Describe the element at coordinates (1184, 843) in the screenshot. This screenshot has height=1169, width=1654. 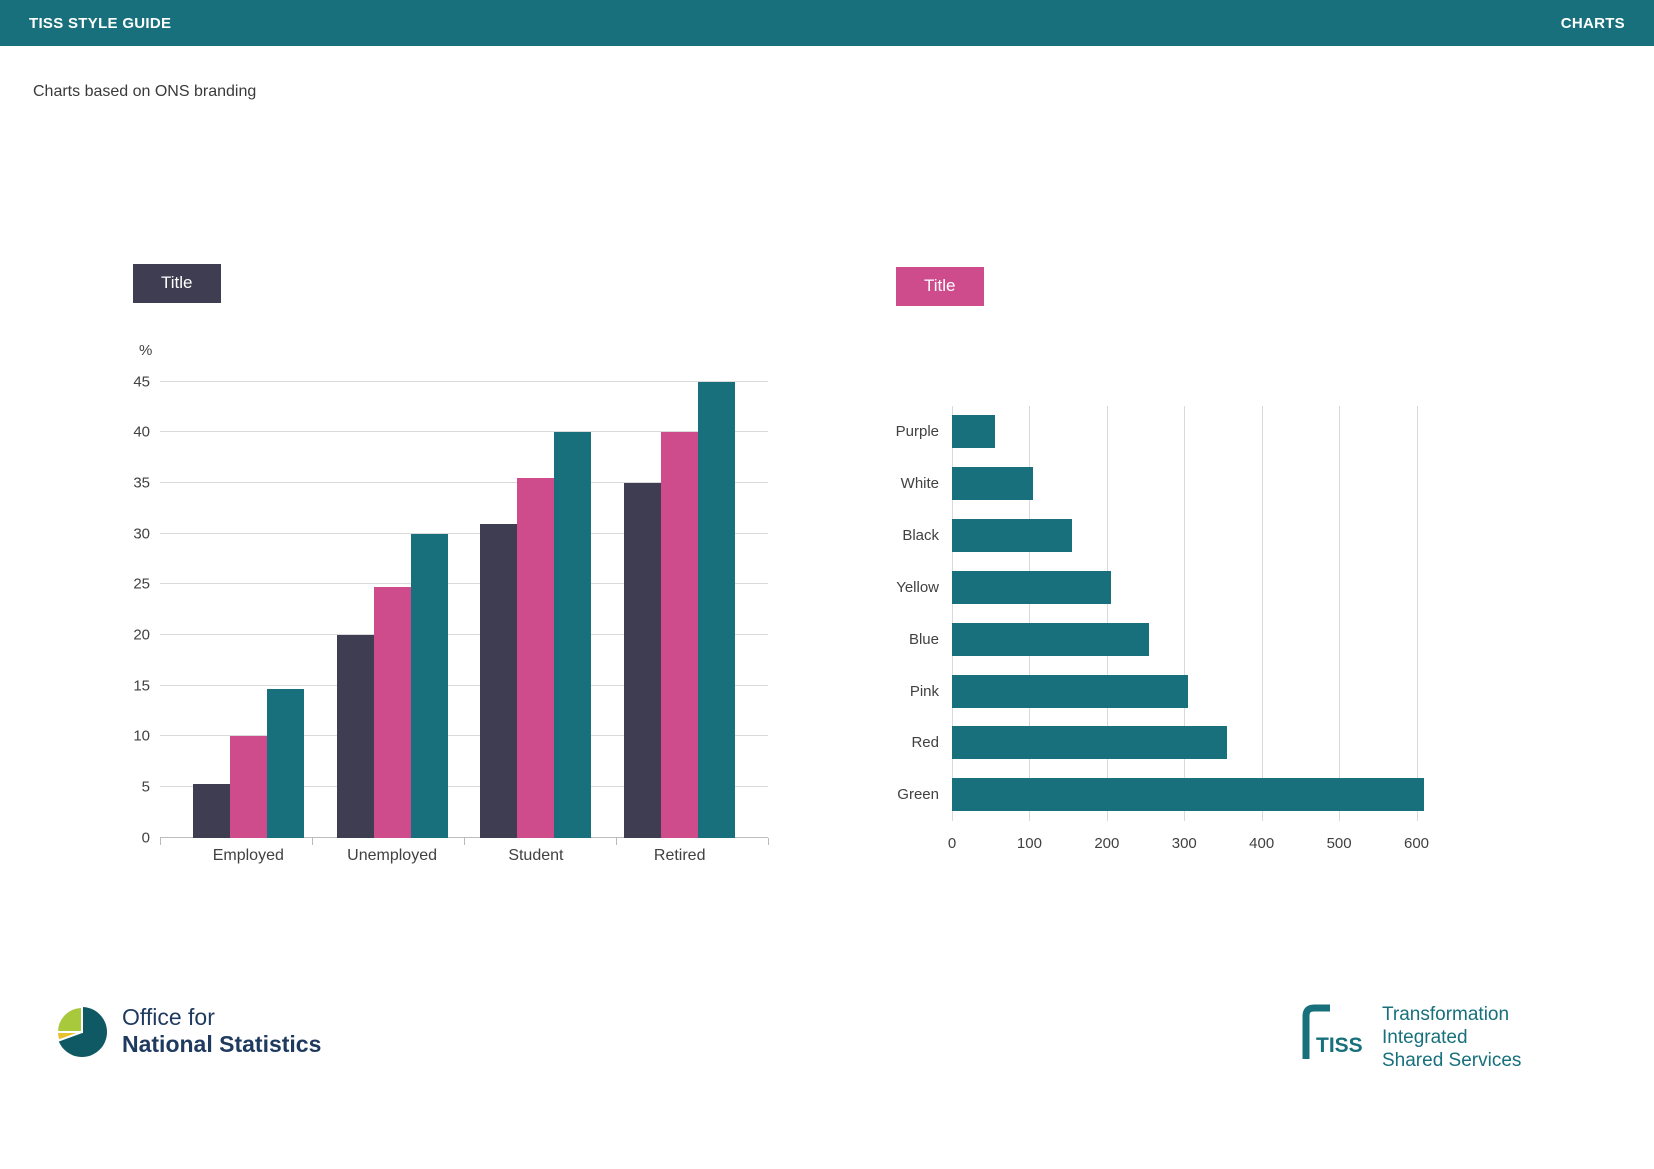
I see `x-tick-label: 300` at that location.